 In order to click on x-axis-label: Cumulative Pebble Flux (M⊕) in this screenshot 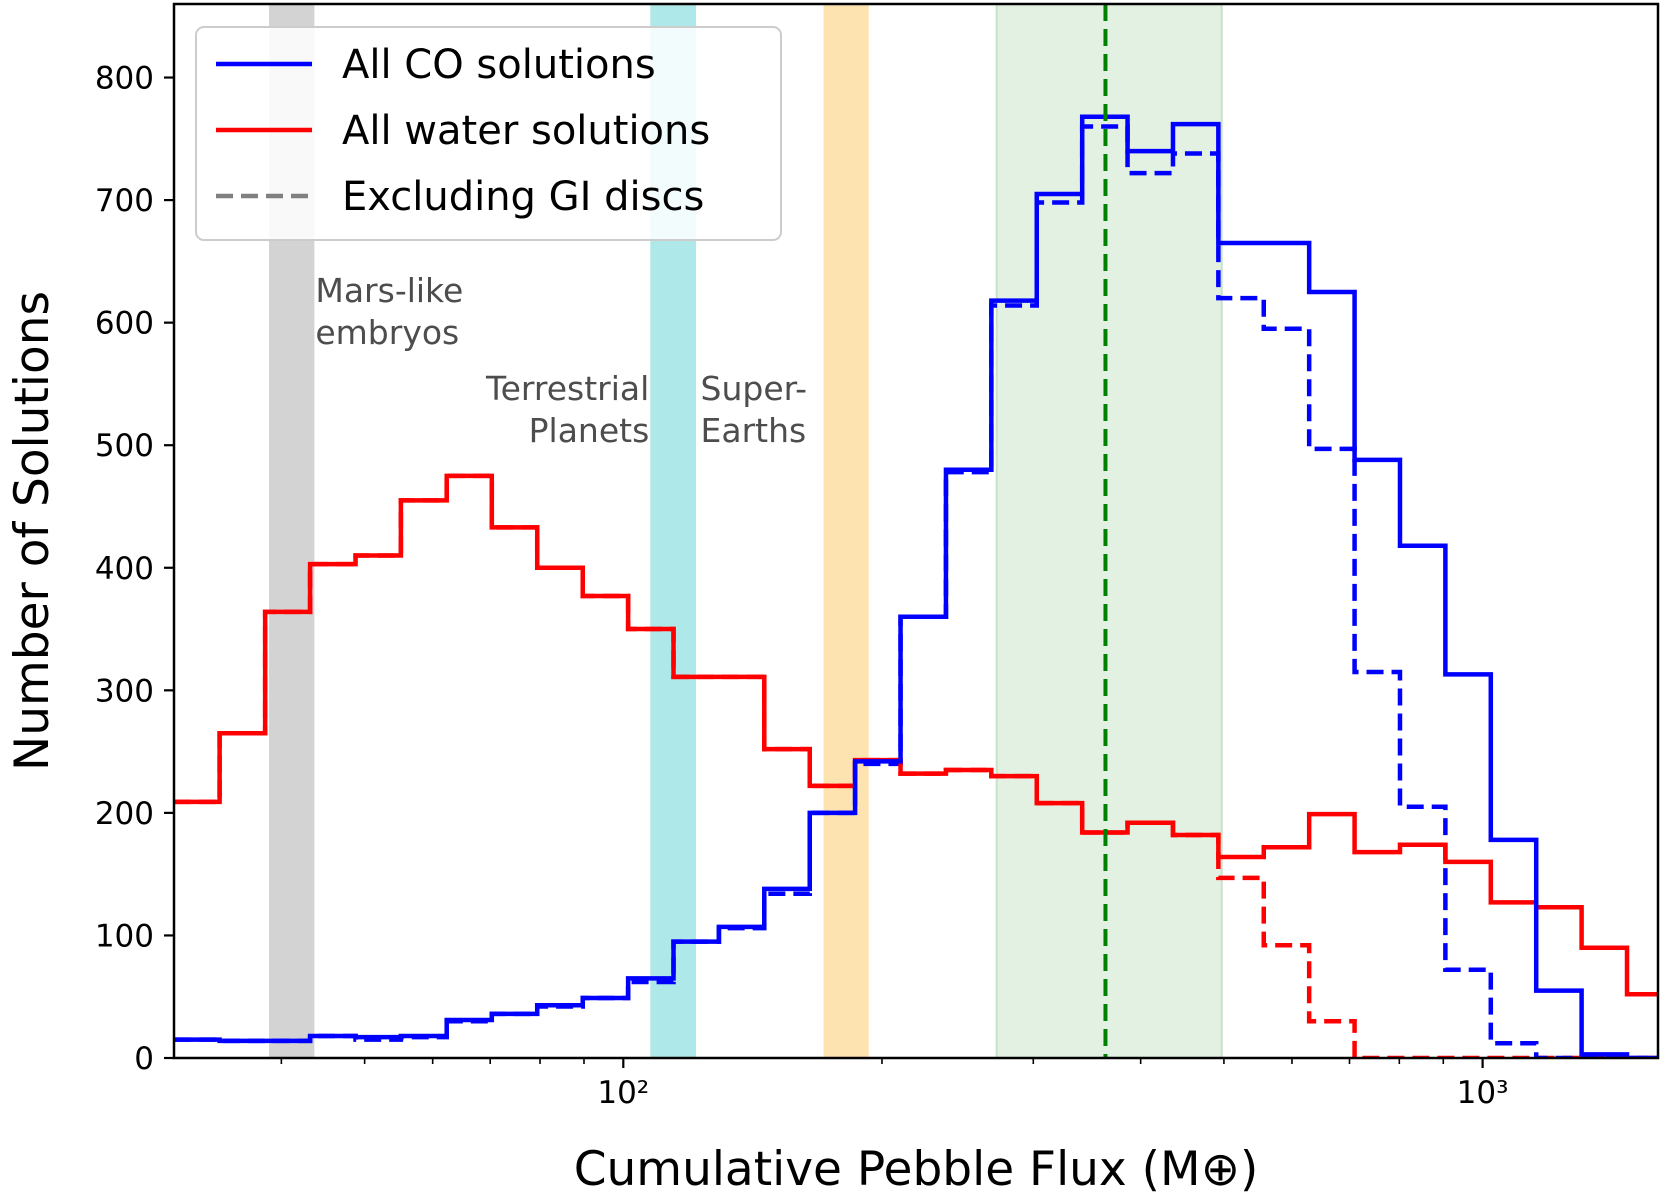, I will do `click(916, 1169)`.